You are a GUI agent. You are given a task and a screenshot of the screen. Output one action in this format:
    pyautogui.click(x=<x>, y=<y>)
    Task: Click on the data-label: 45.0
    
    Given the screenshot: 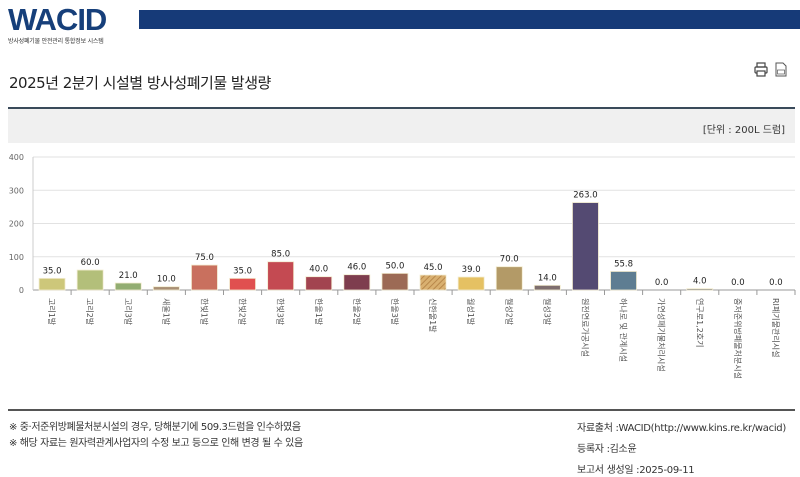 What is the action you would take?
    pyautogui.click(x=433, y=268)
    